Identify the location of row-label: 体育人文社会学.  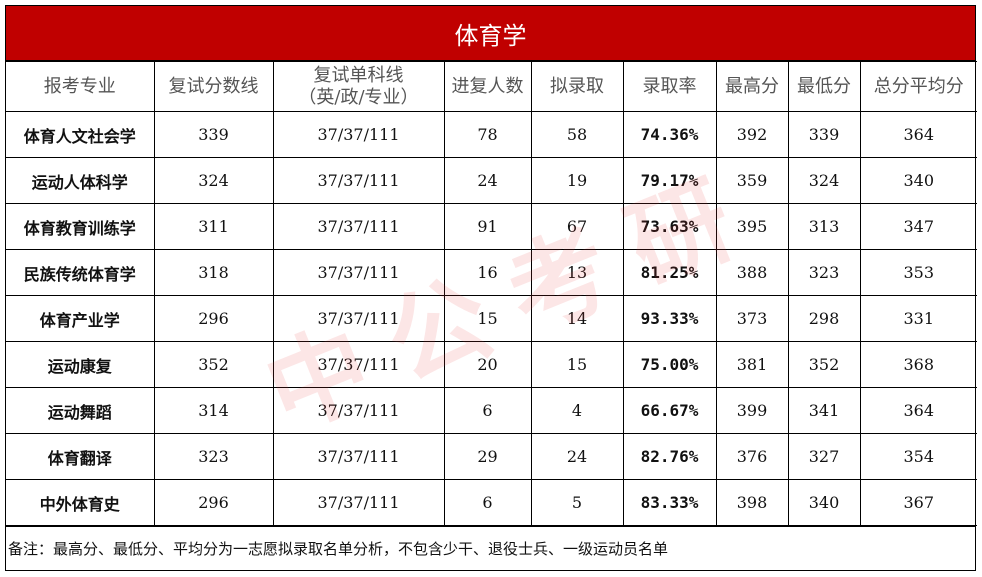
(80, 134).